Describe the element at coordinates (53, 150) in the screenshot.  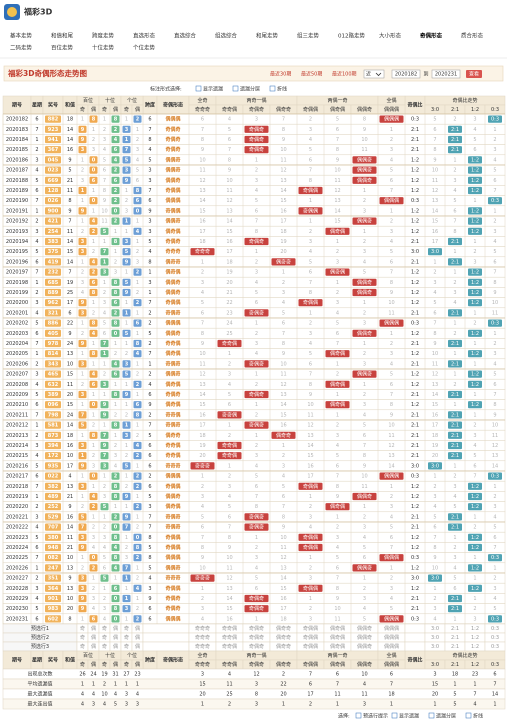
I see `draw-number: 367` at that location.